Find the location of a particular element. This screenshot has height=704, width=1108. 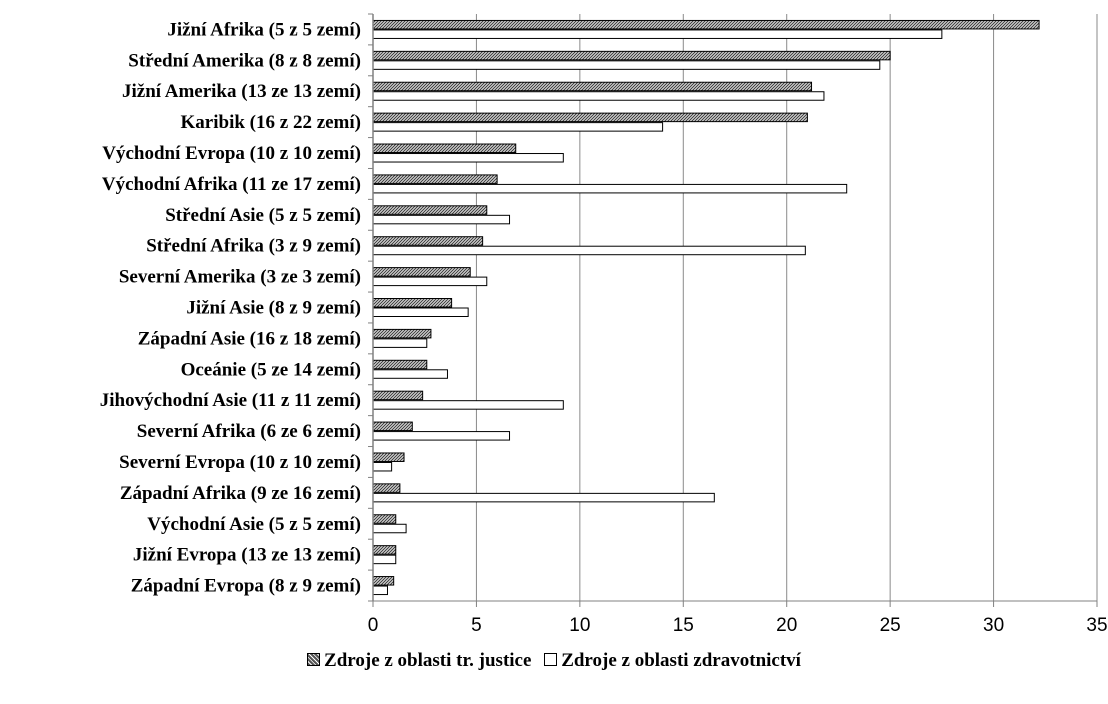

category-label: Východní Asie (5 z 5 zemí) is located at coordinates (254, 524).